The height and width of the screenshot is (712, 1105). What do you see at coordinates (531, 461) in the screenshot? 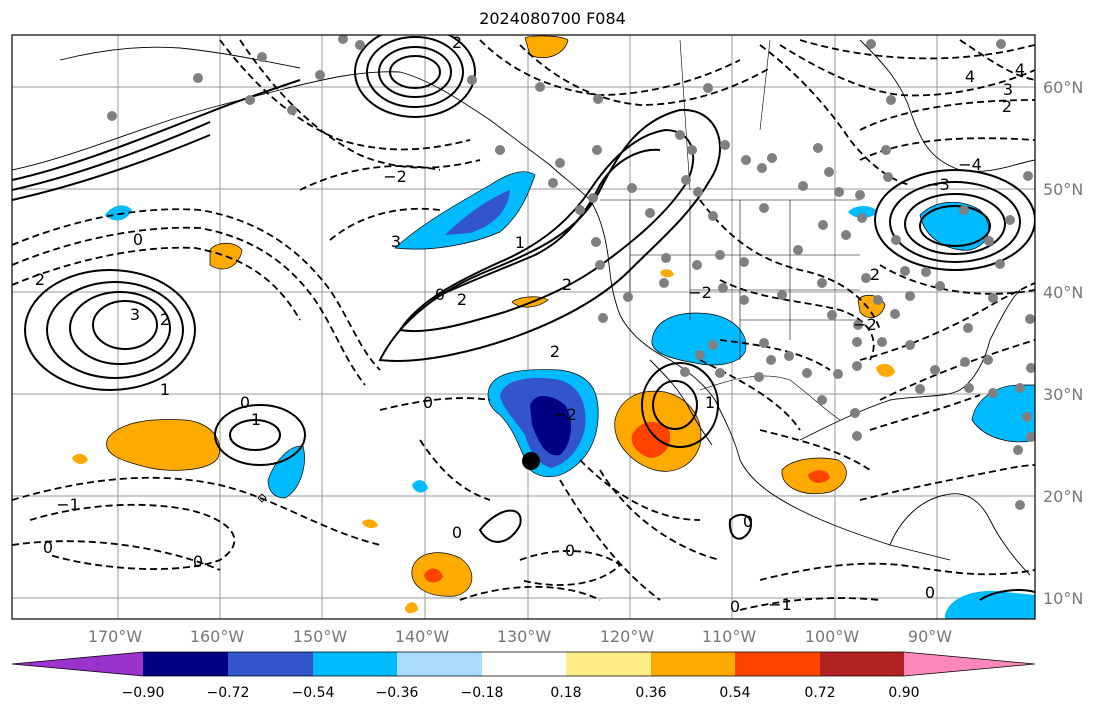
I see `center-marker` at bounding box center [531, 461].